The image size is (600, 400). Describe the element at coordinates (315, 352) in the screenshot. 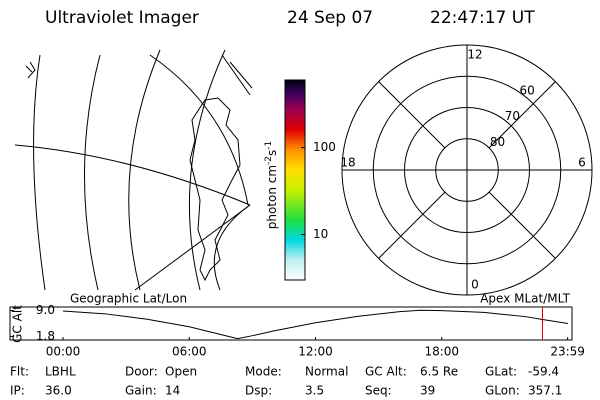

I see `x-tick-label: 12:00` at that location.